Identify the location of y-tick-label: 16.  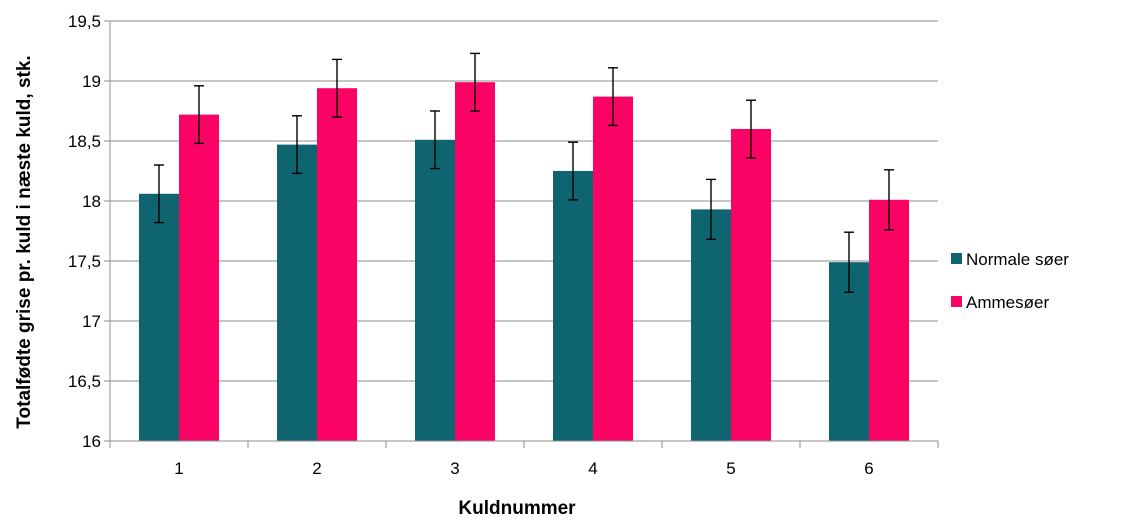
(91, 441).